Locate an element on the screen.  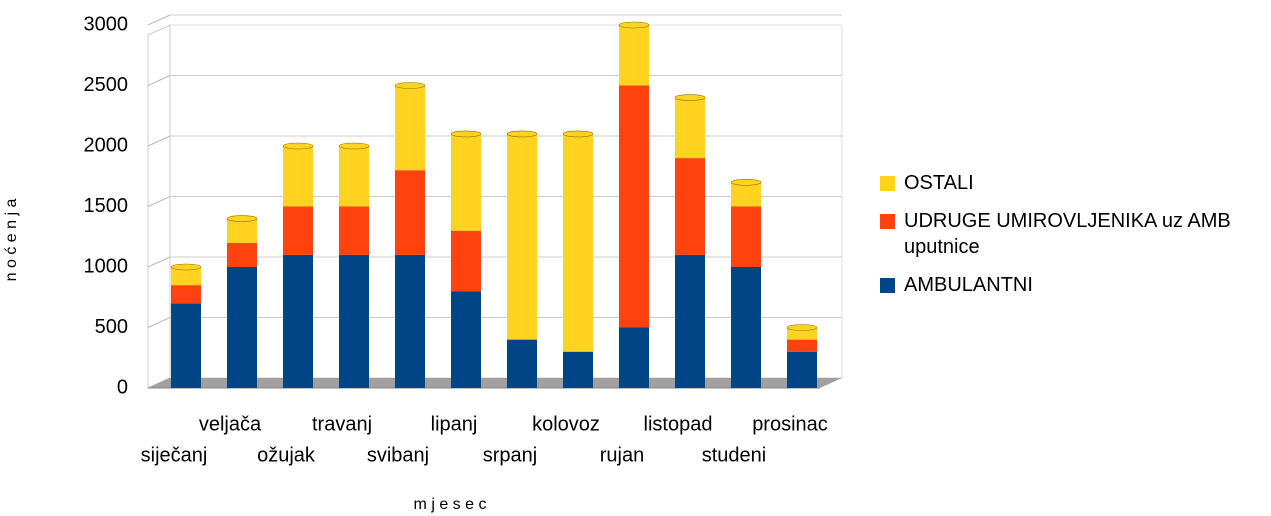
x-tick-label: listopad is located at coordinates (678, 424).